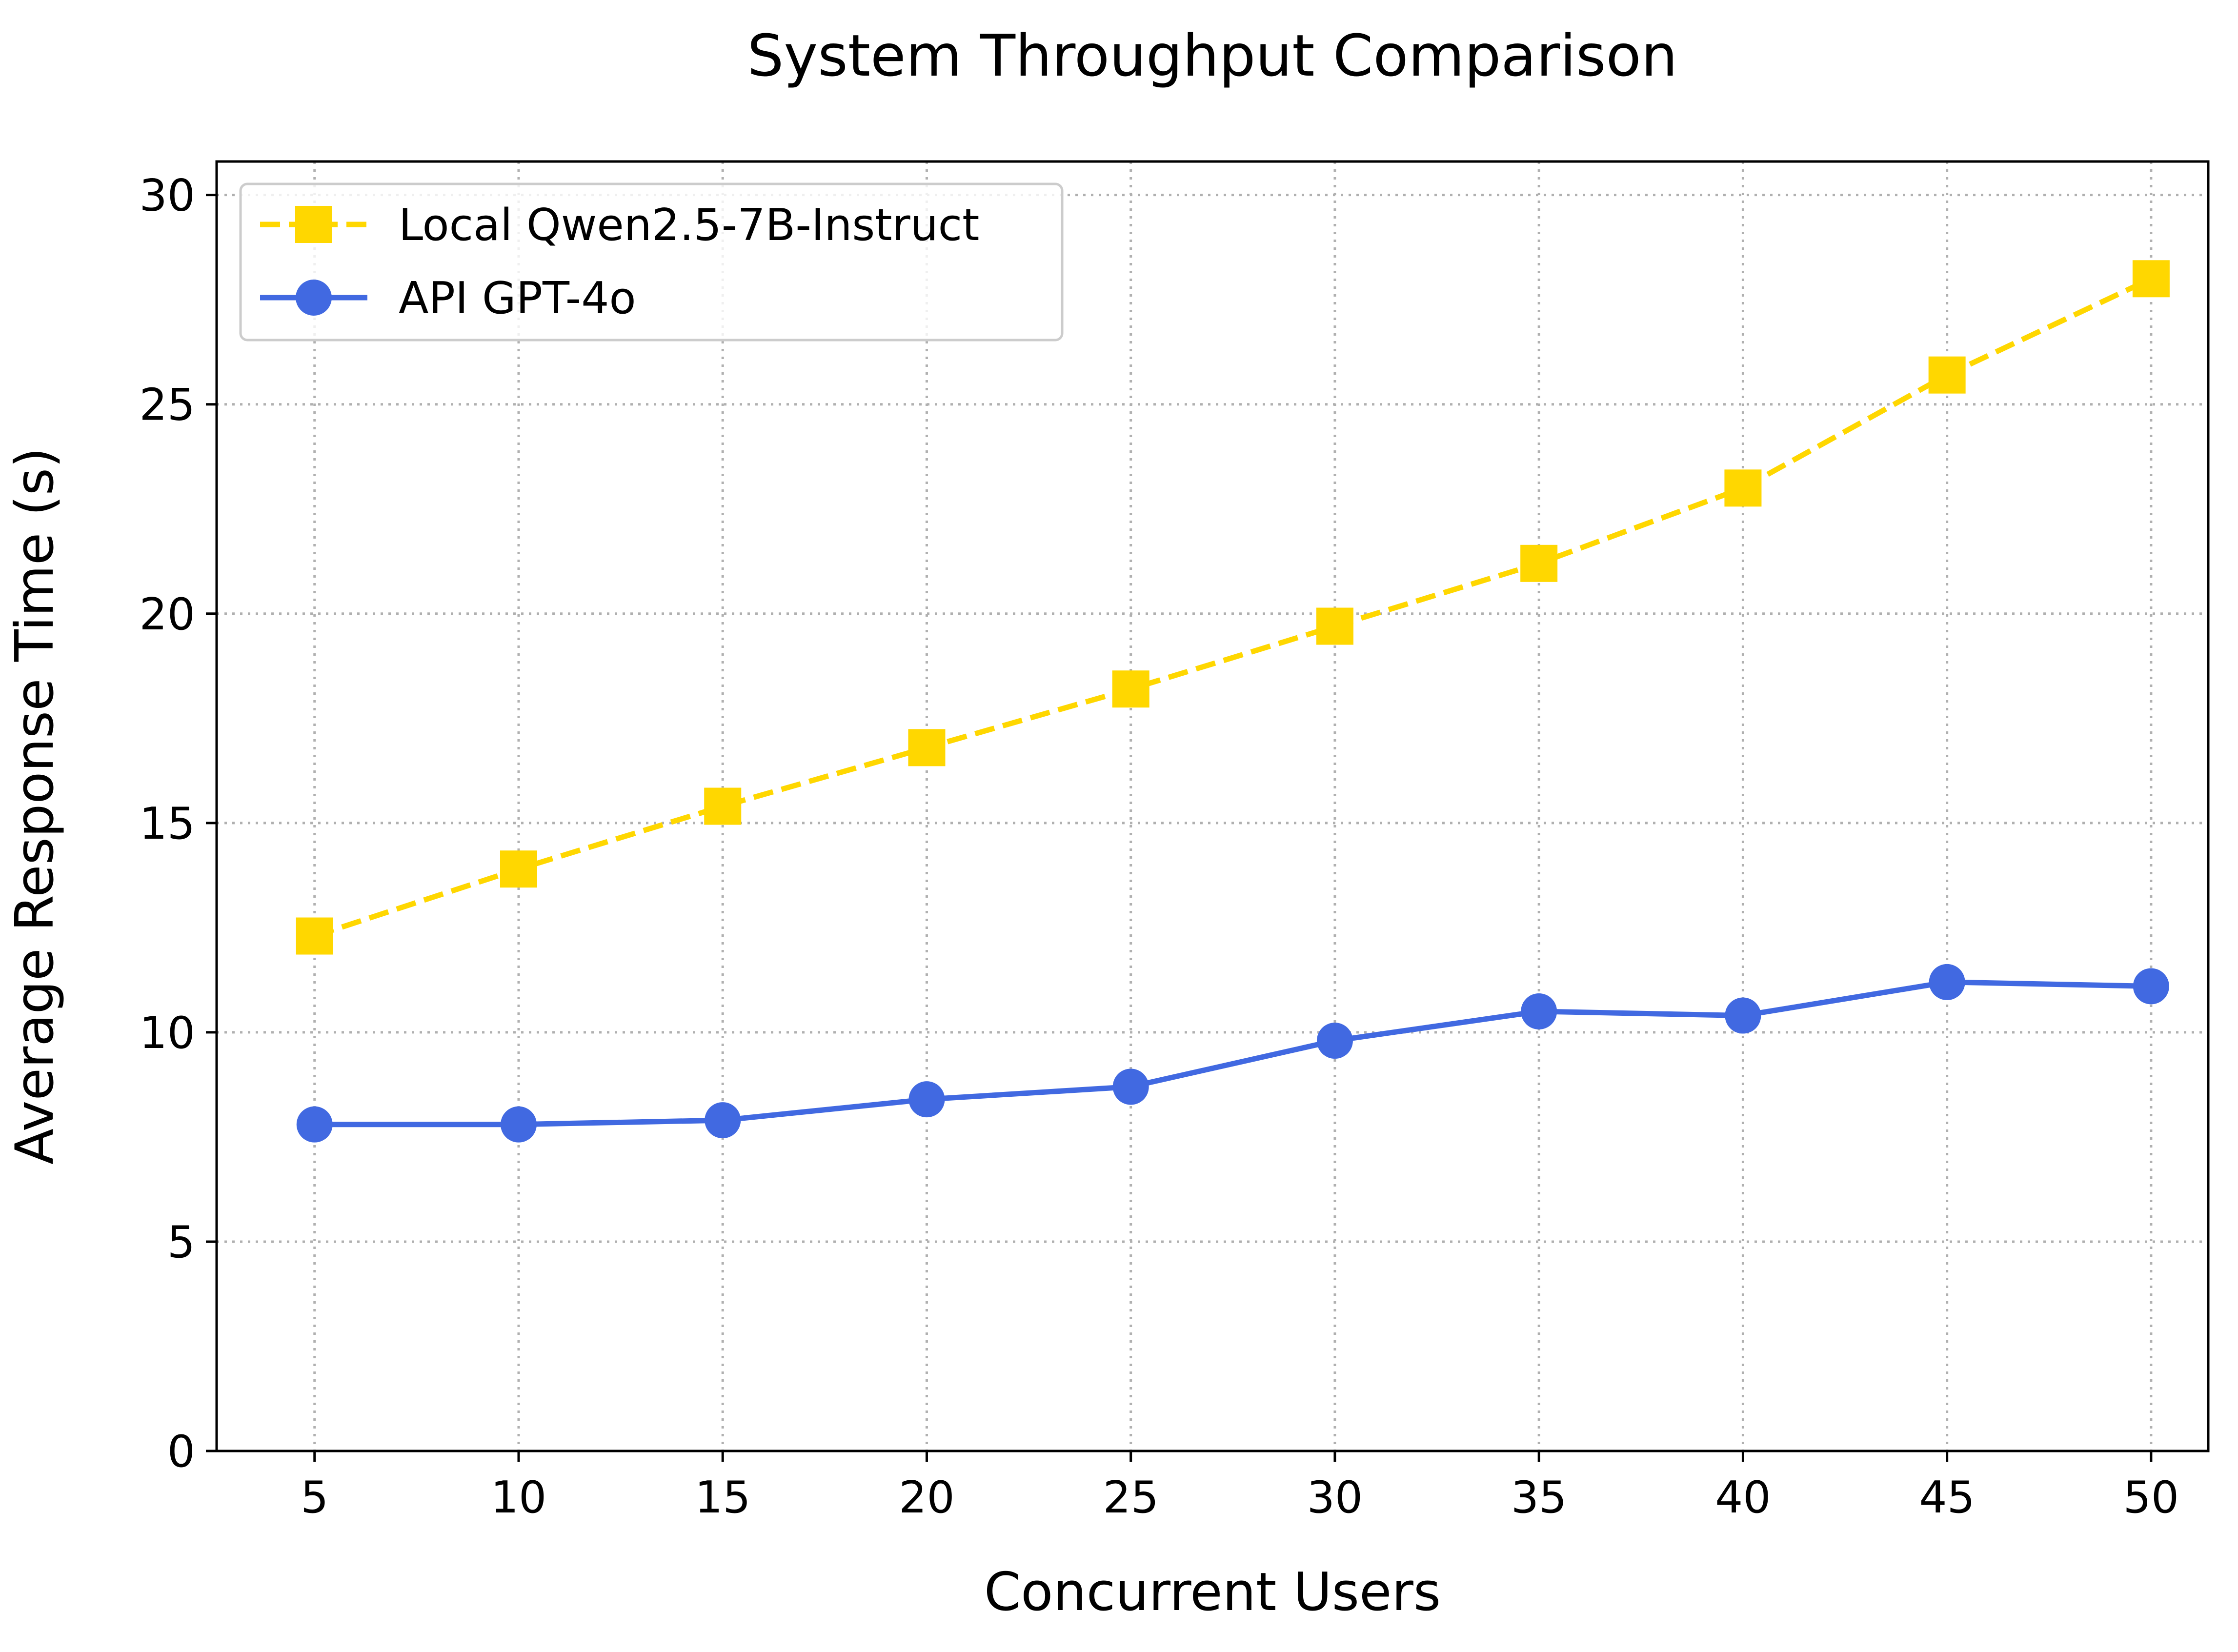  Describe the element at coordinates (34, 806) in the screenshot. I see `y-axis-label: Average Response Time (s)` at that location.